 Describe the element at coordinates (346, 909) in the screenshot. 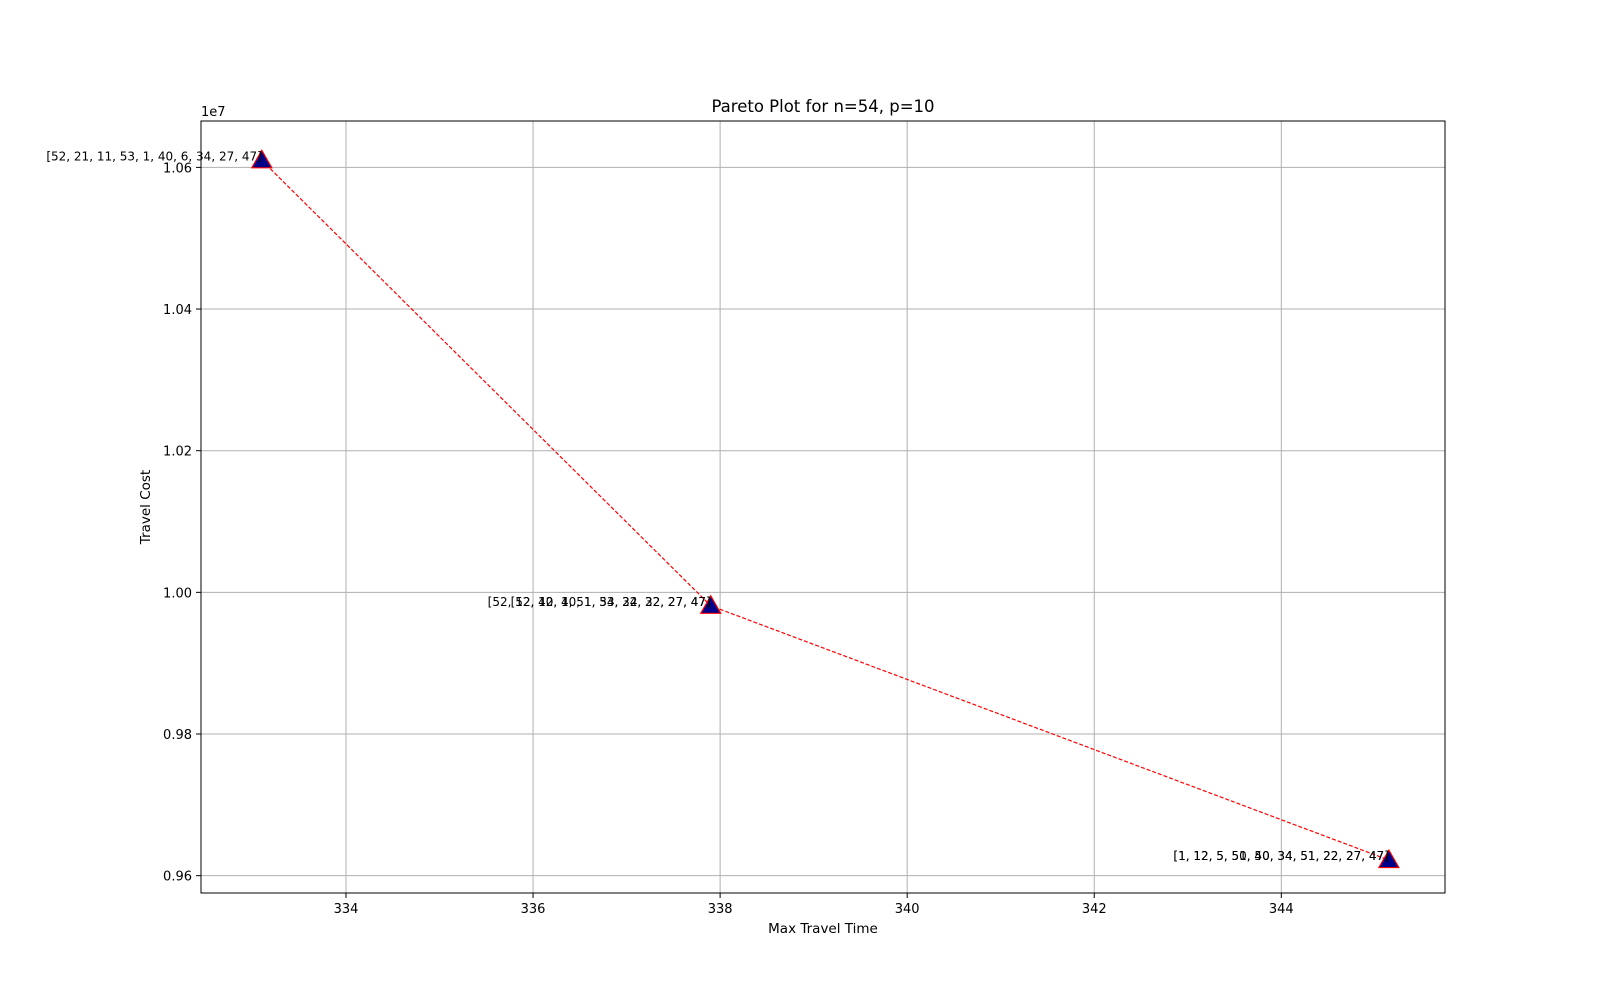

I see `x-tick-label: 334` at that location.